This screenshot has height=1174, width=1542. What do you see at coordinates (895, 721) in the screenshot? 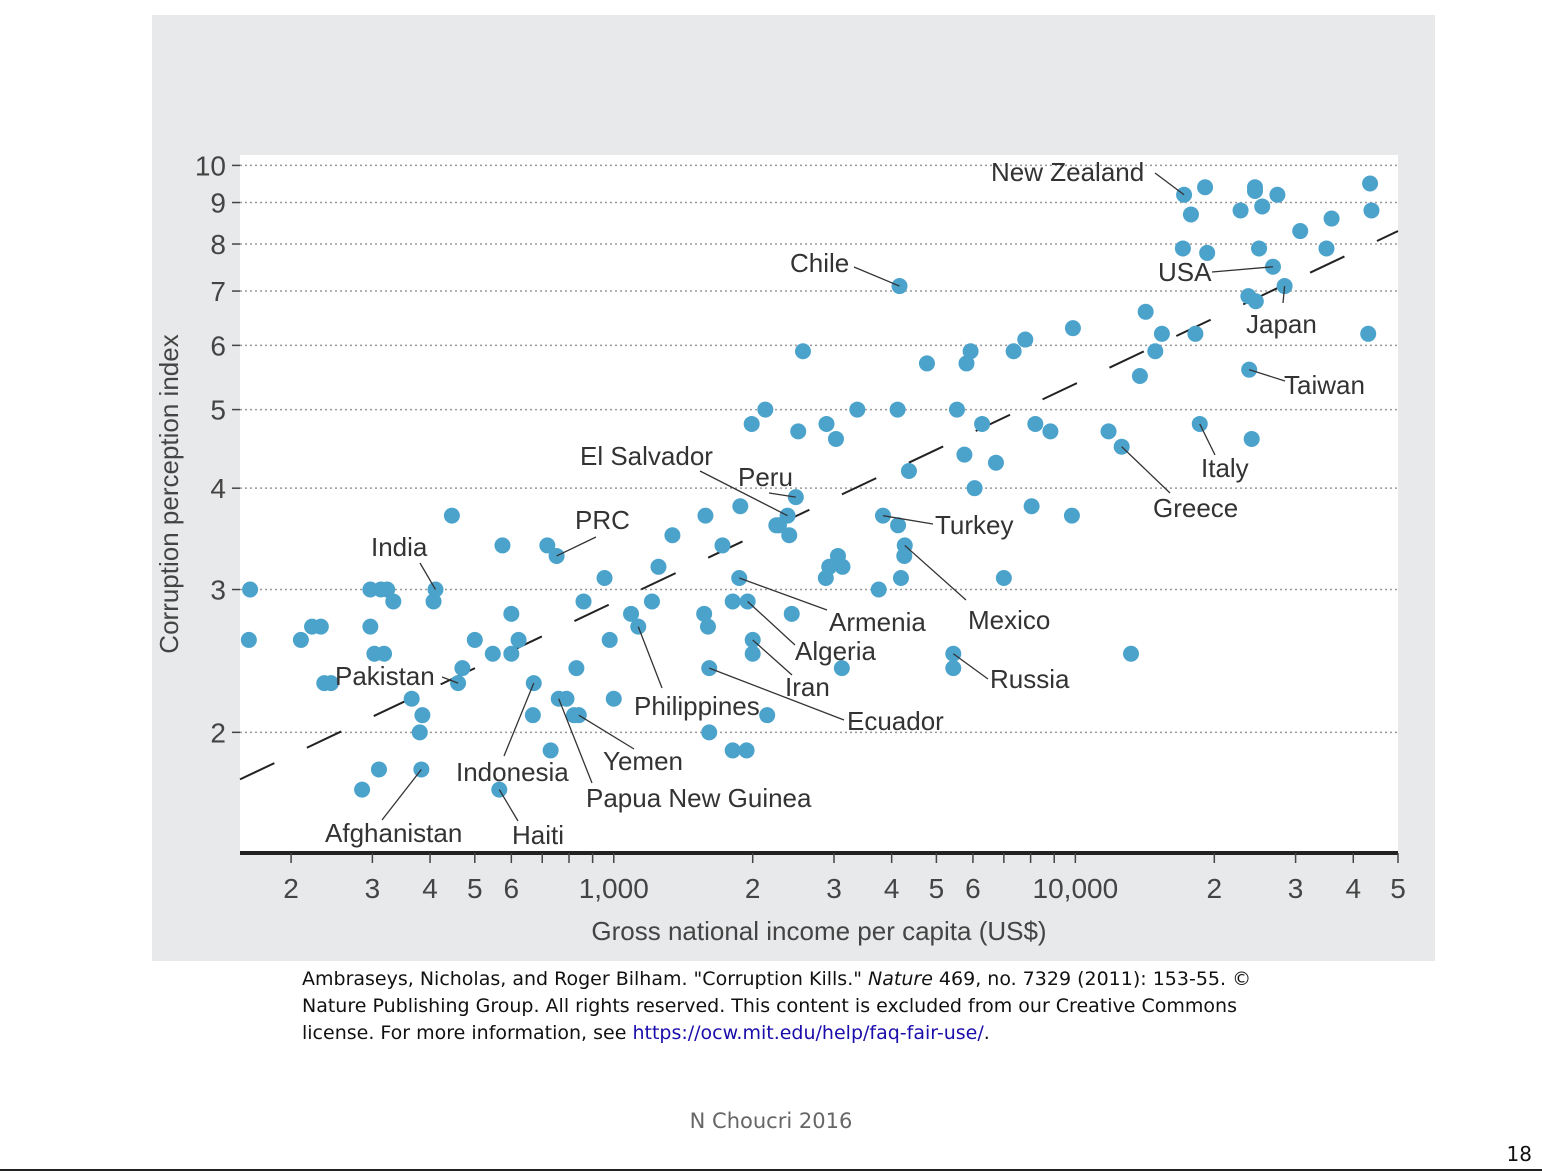
I see `annotation-label: Ecuador` at bounding box center [895, 721].